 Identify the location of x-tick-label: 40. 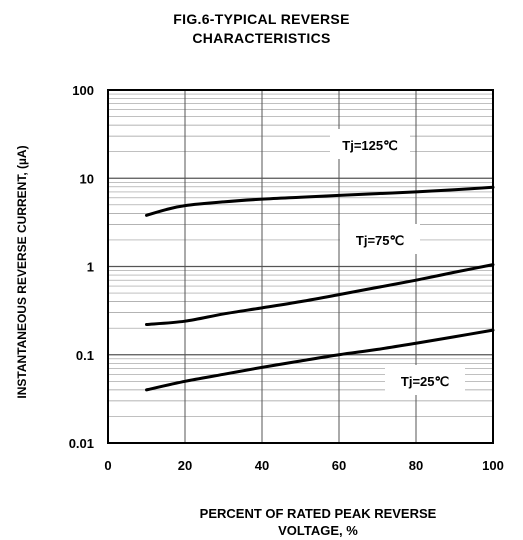
(262, 465).